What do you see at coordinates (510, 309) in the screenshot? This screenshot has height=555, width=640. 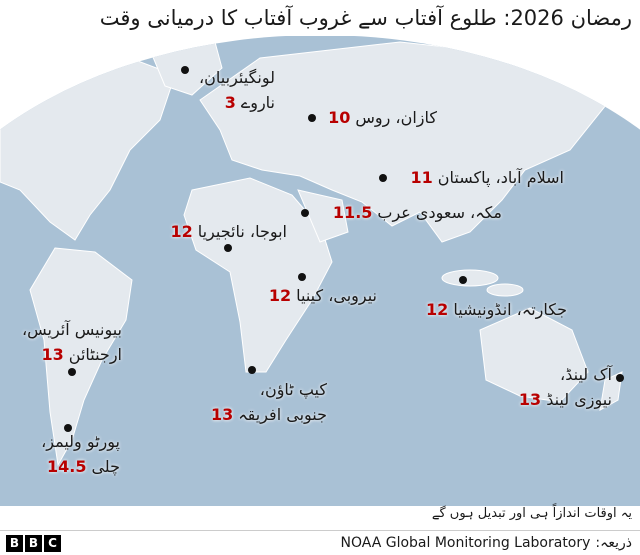 I see `location-name: جکارتہ، انڈونیشیا` at bounding box center [510, 309].